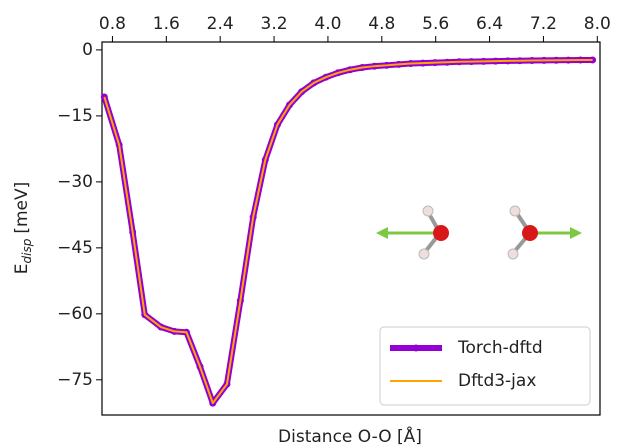 The image size is (617, 448). What do you see at coordinates (75, 248) in the screenshot?
I see `y-tick-label: −45` at bounding box center [75, 248].